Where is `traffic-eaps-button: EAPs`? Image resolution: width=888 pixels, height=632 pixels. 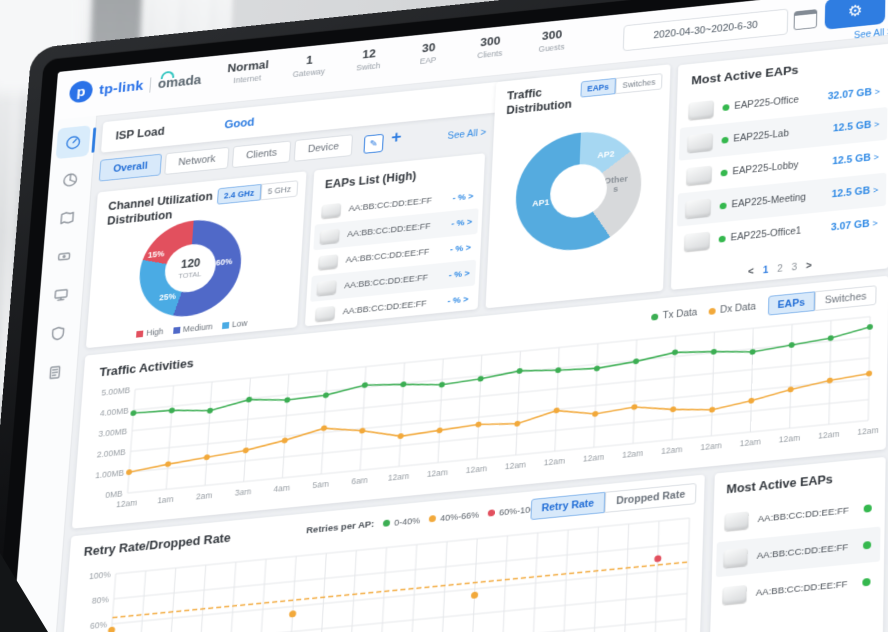 traffic-eaps-button: EAPs is located at coordinates (791, 303).